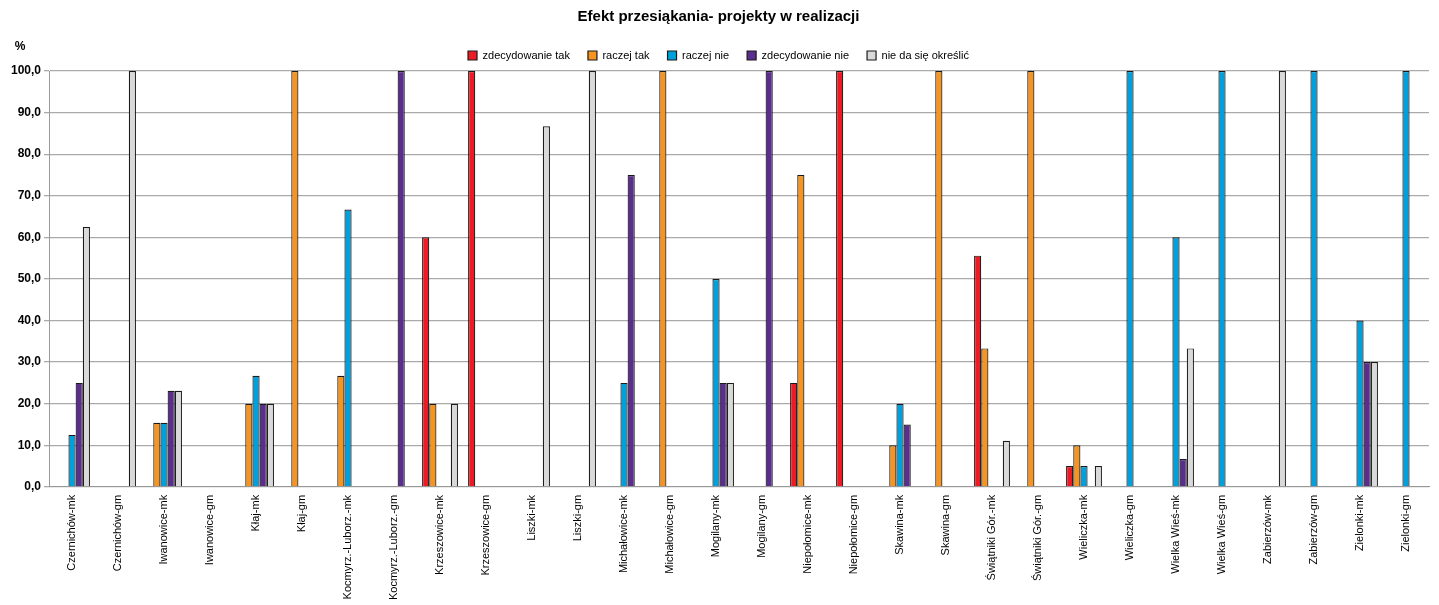 Image resolution: width=1439 pixels, height=605 pixels. What do you see at coordinates (761, 526) in the screenshot?
I see `x-tick-label: Mogilany-gm` at bounding box center [761, 526].